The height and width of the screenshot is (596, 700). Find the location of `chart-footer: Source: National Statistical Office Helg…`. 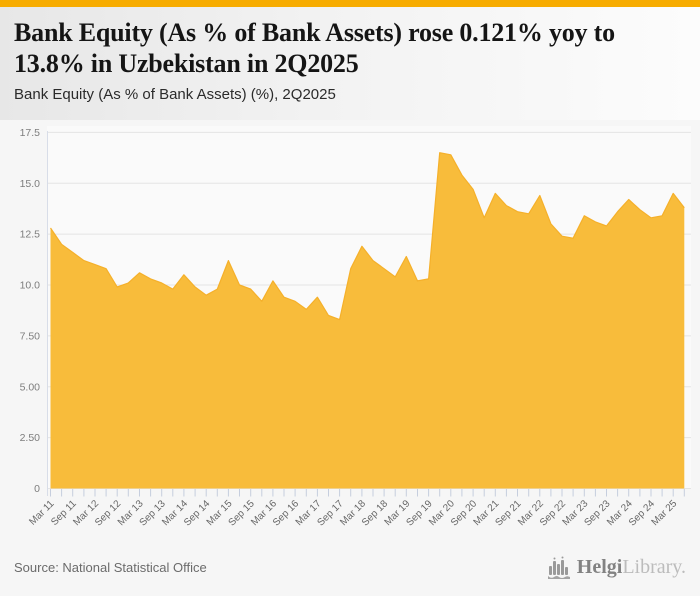

chart-footer: Source: National Statistical Office Helg… is located at coordinates (350, 570).